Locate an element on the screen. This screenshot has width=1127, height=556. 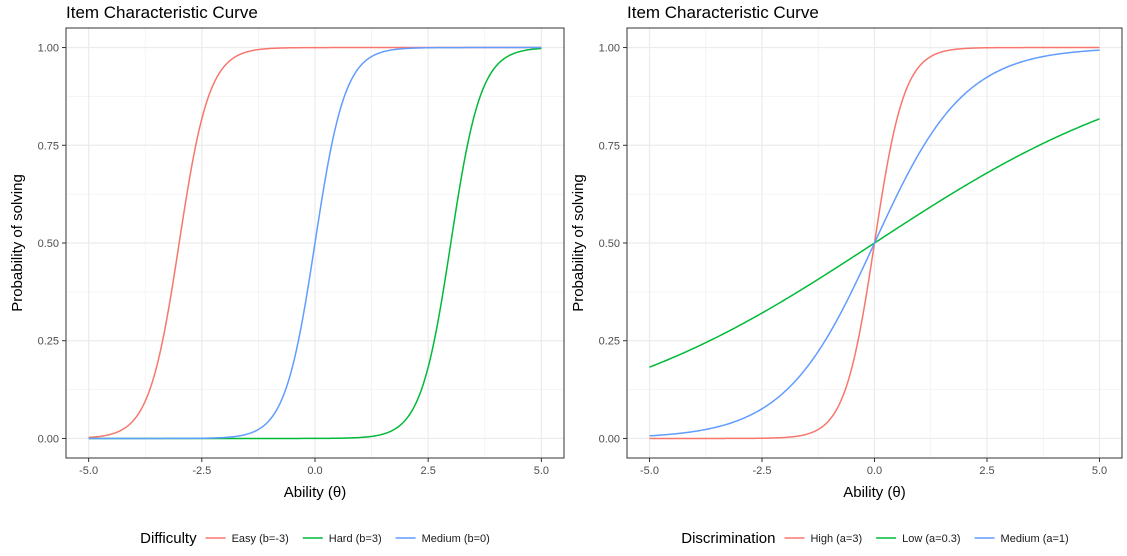
legend-label: Medium (b=0) is located at coordinates (456, 539).